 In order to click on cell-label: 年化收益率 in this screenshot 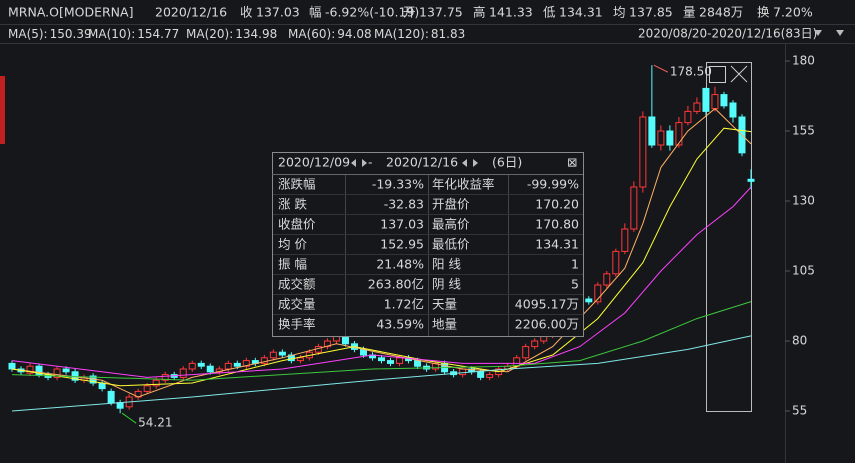, I will do `click(463, 184)`.